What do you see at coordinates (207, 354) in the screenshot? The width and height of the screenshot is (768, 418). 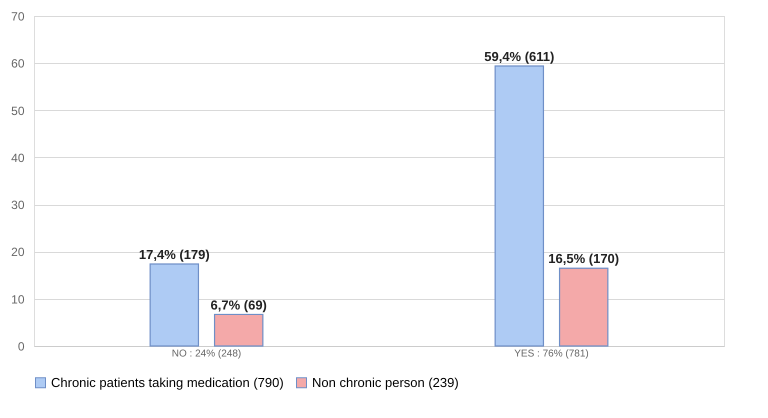 I see `x-tick-label: NO : 24% (248)` at bounding box center [207, 354].